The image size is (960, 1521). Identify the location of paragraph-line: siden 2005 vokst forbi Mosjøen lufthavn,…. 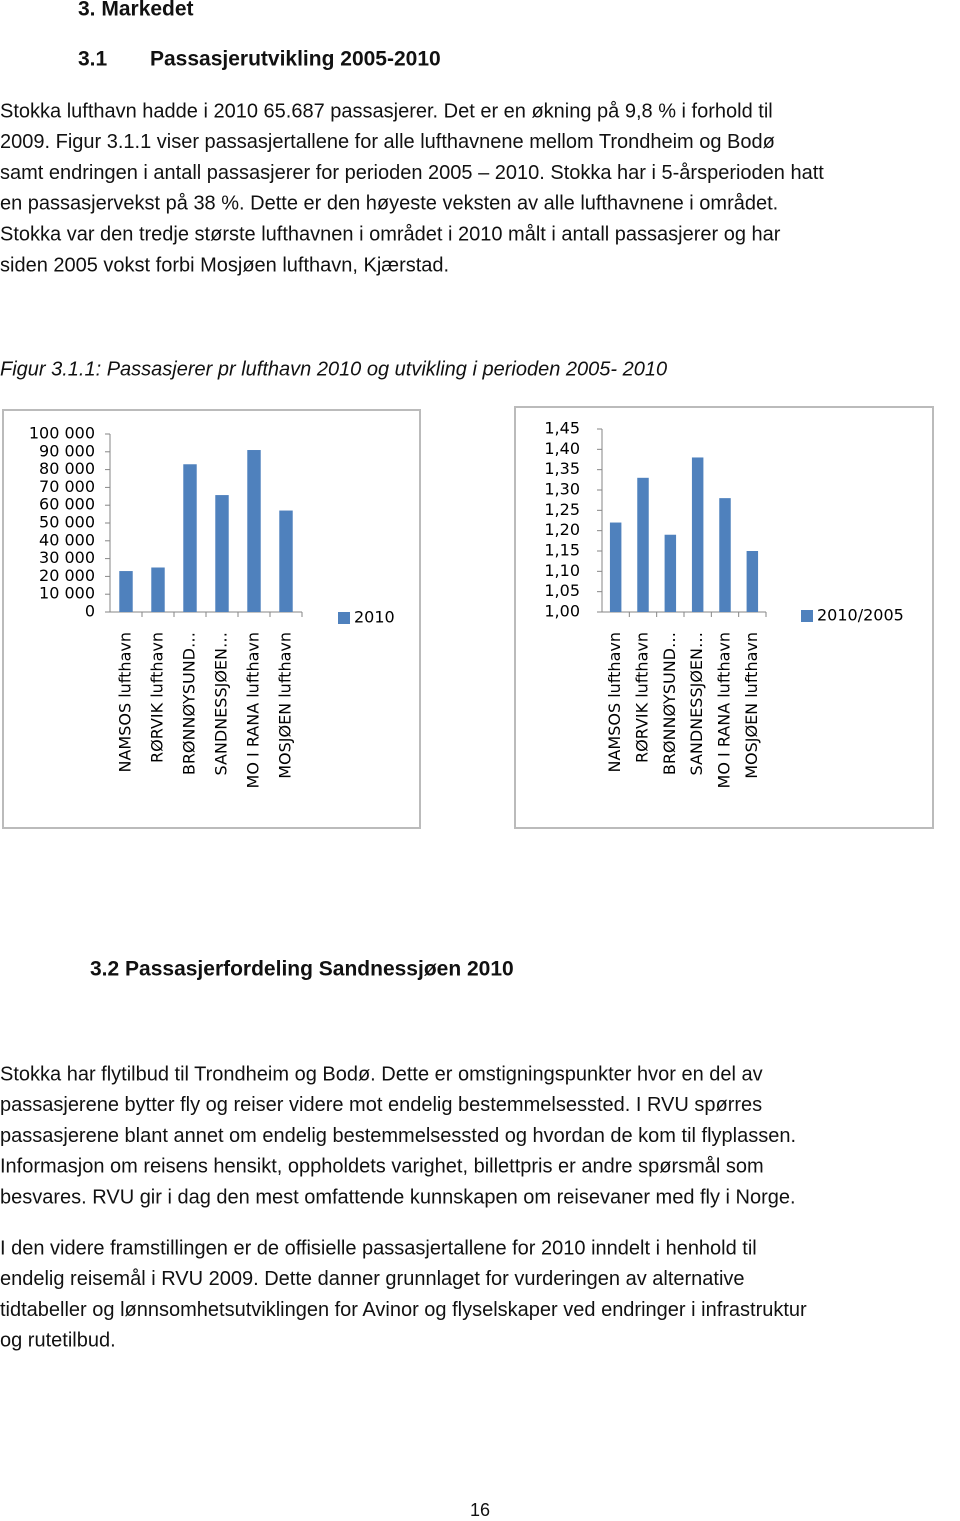
(224, 265).